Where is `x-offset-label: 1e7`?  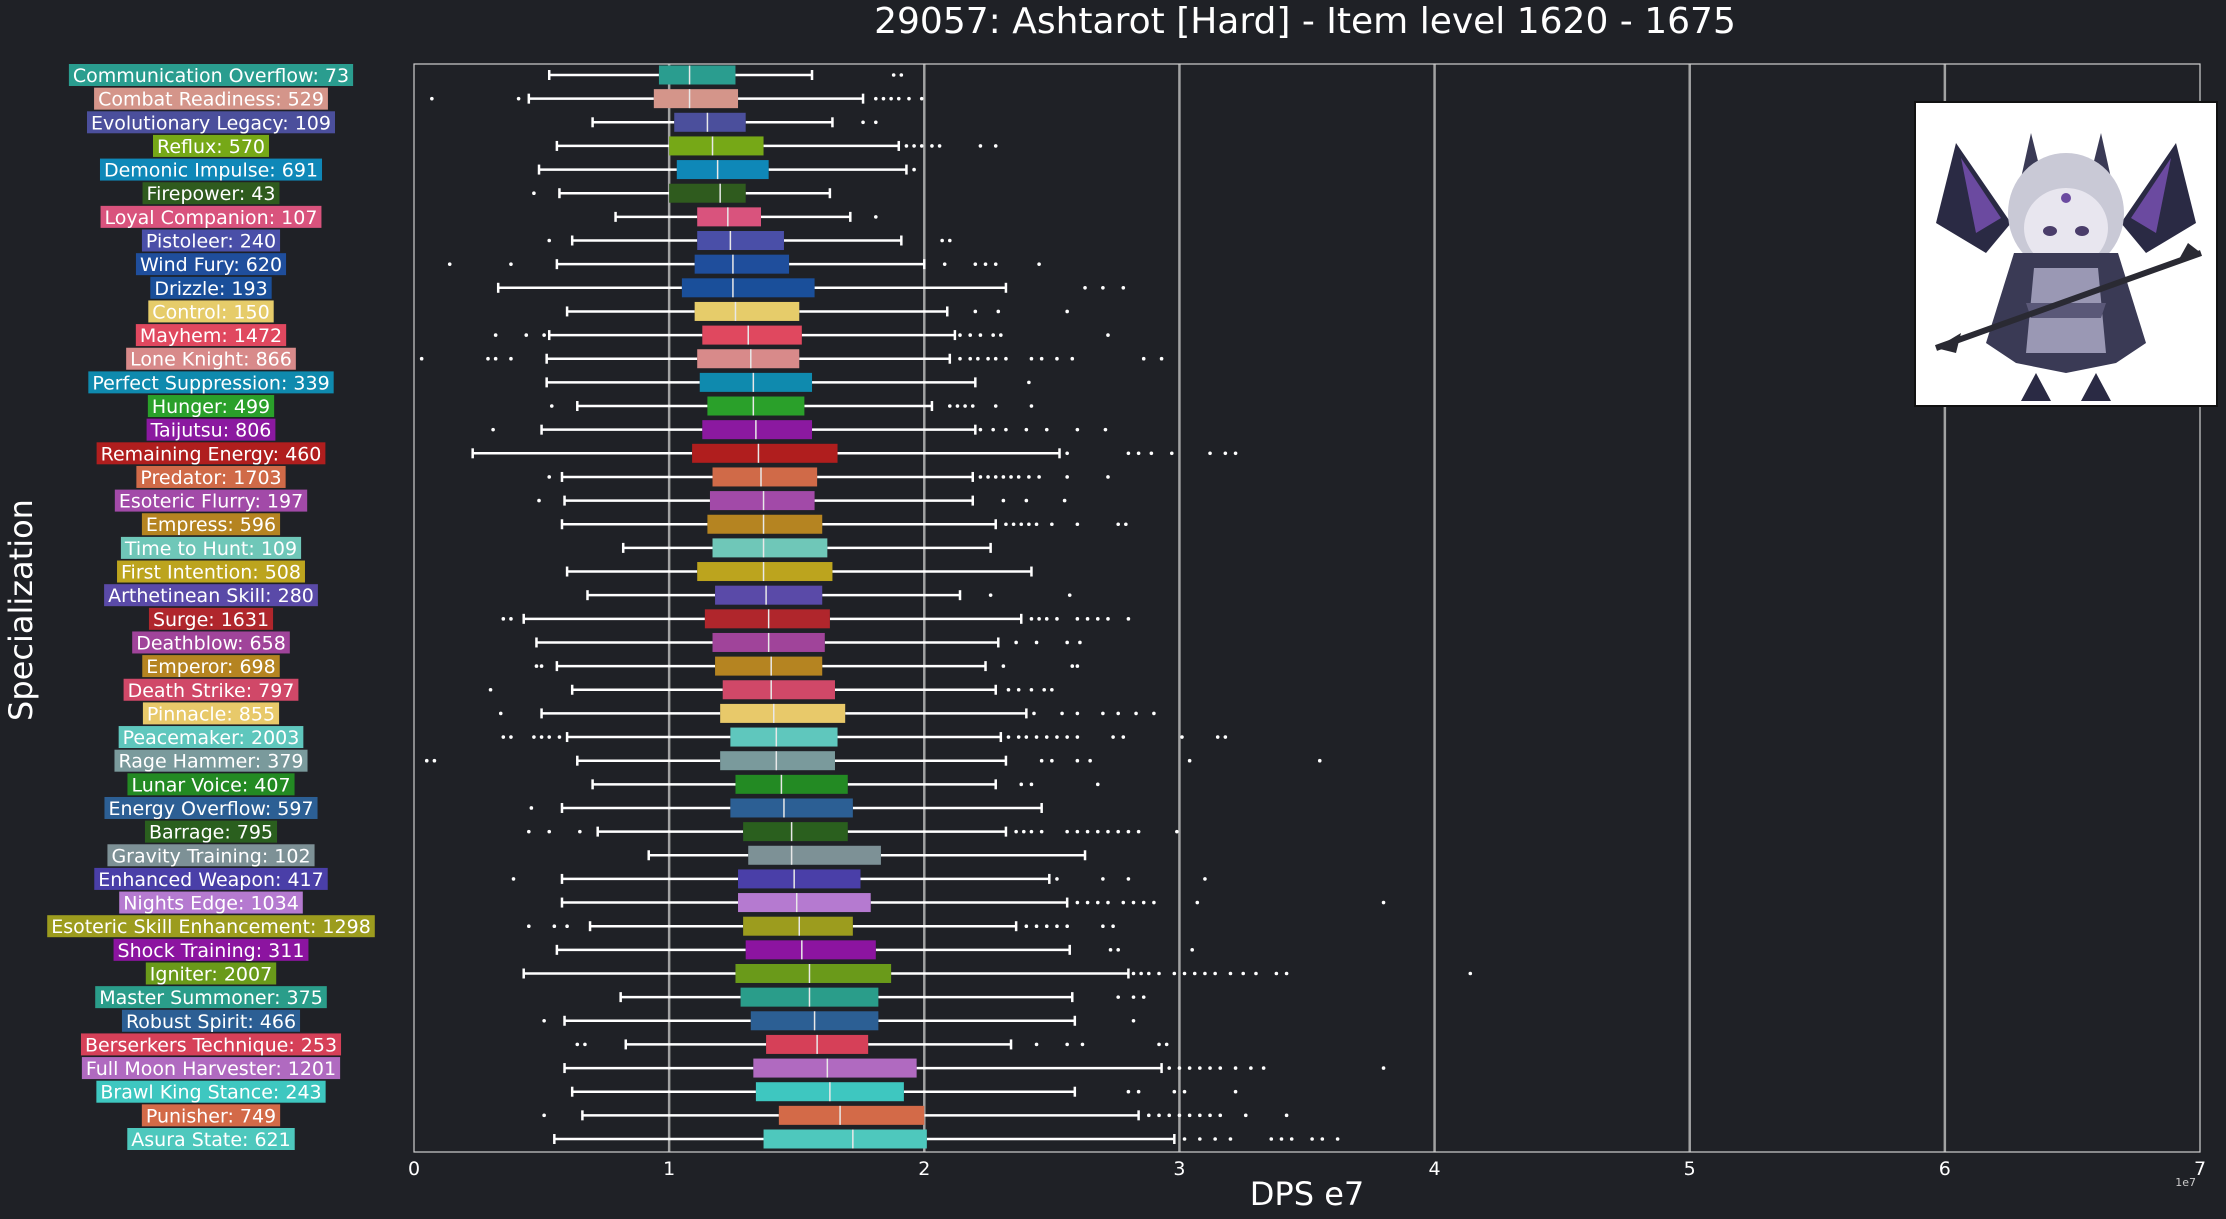
x-offset-label: 1e7 is located at coordinates (2185, 1182).